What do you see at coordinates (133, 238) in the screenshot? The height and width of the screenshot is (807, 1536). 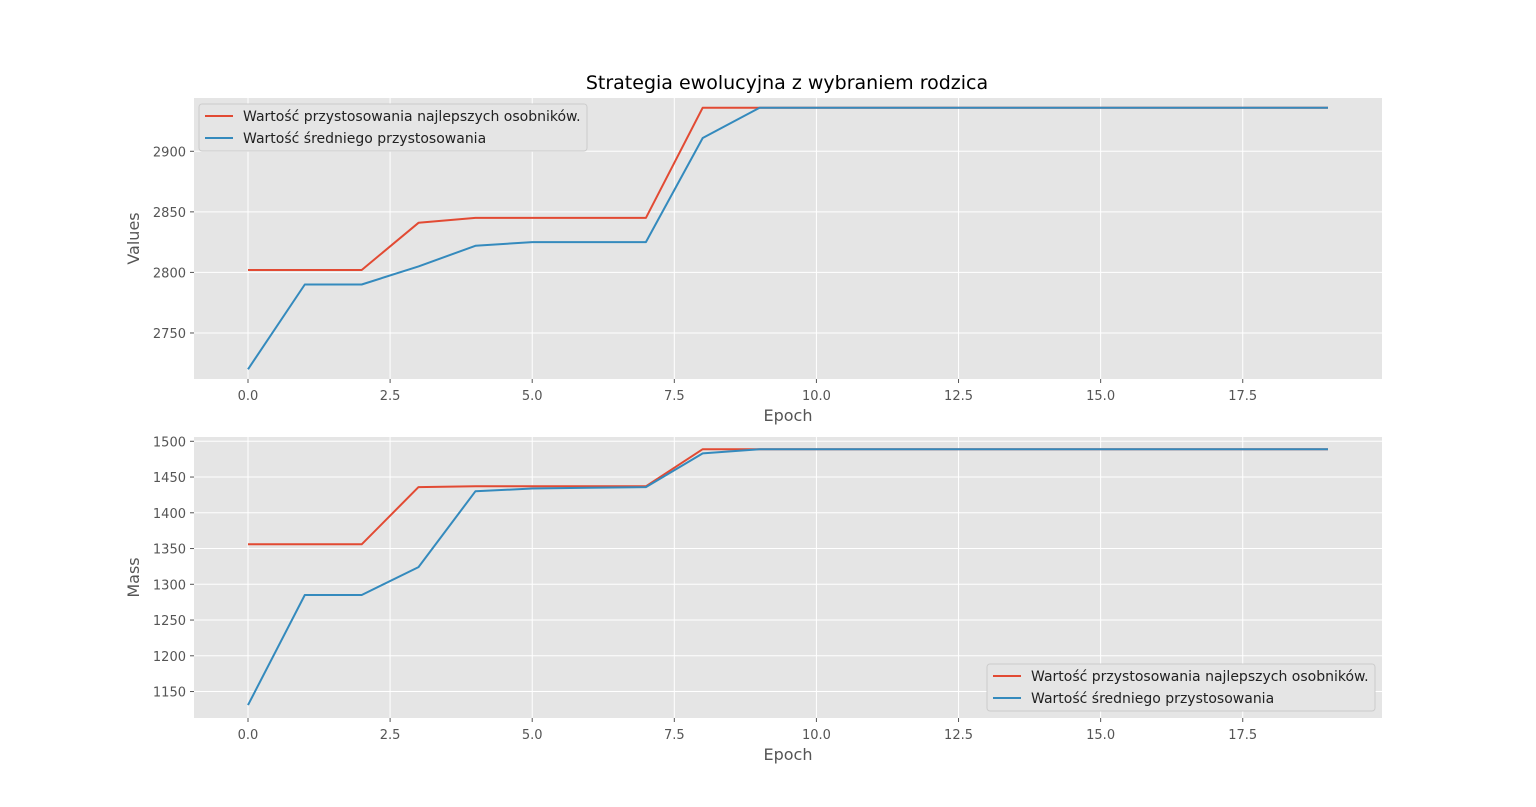 I see `y-axis-label: Values` at bounding box center [133, 238].